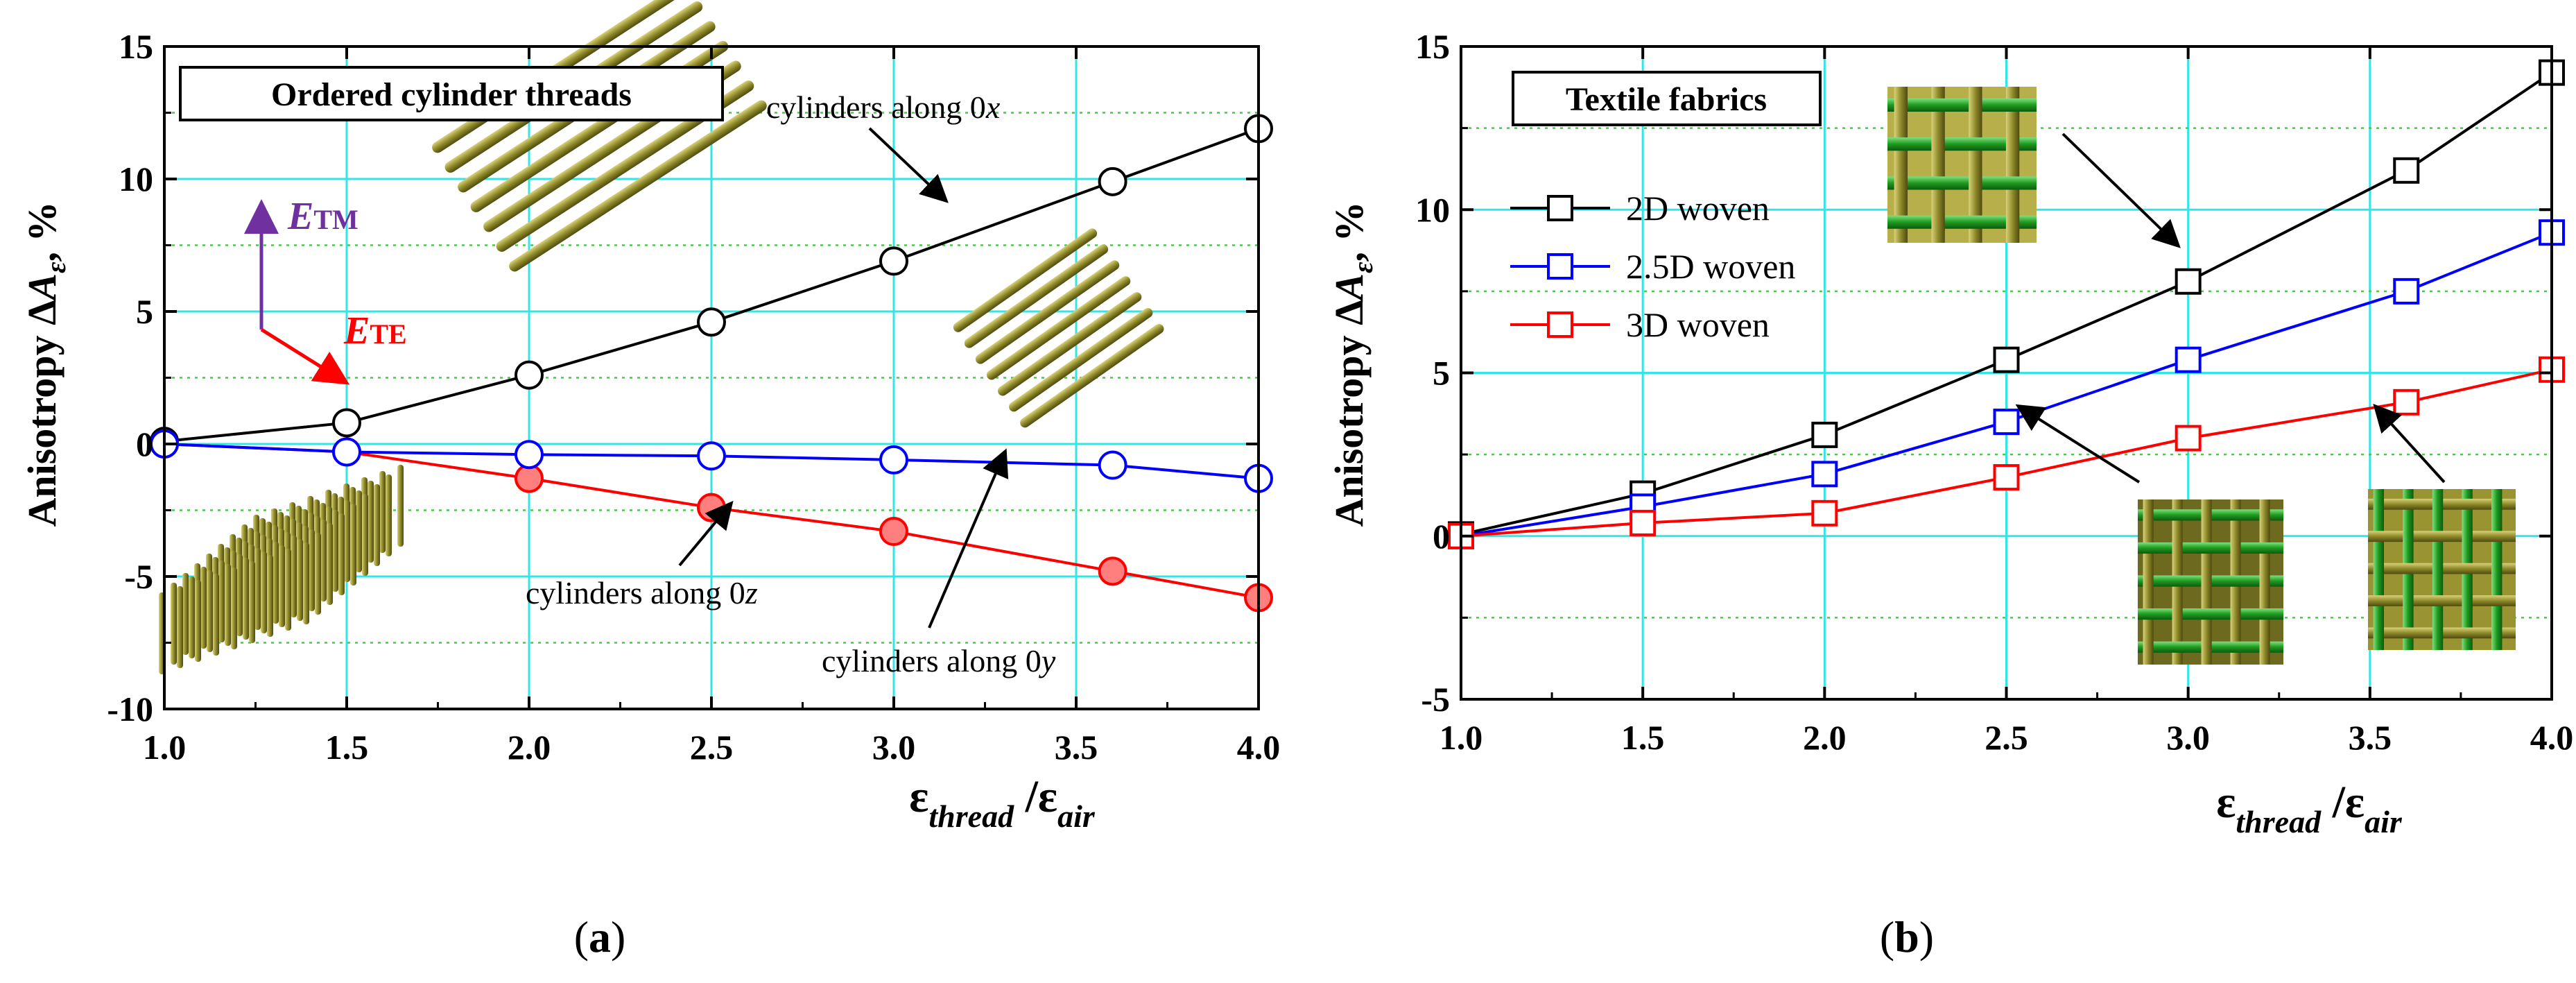 The width and height of the screenshot is (2576, 983). What do you see at coordinates (281, 569) in the screenshot?
I see `cylinders-z-illustration` at bounding box center [281, 569].